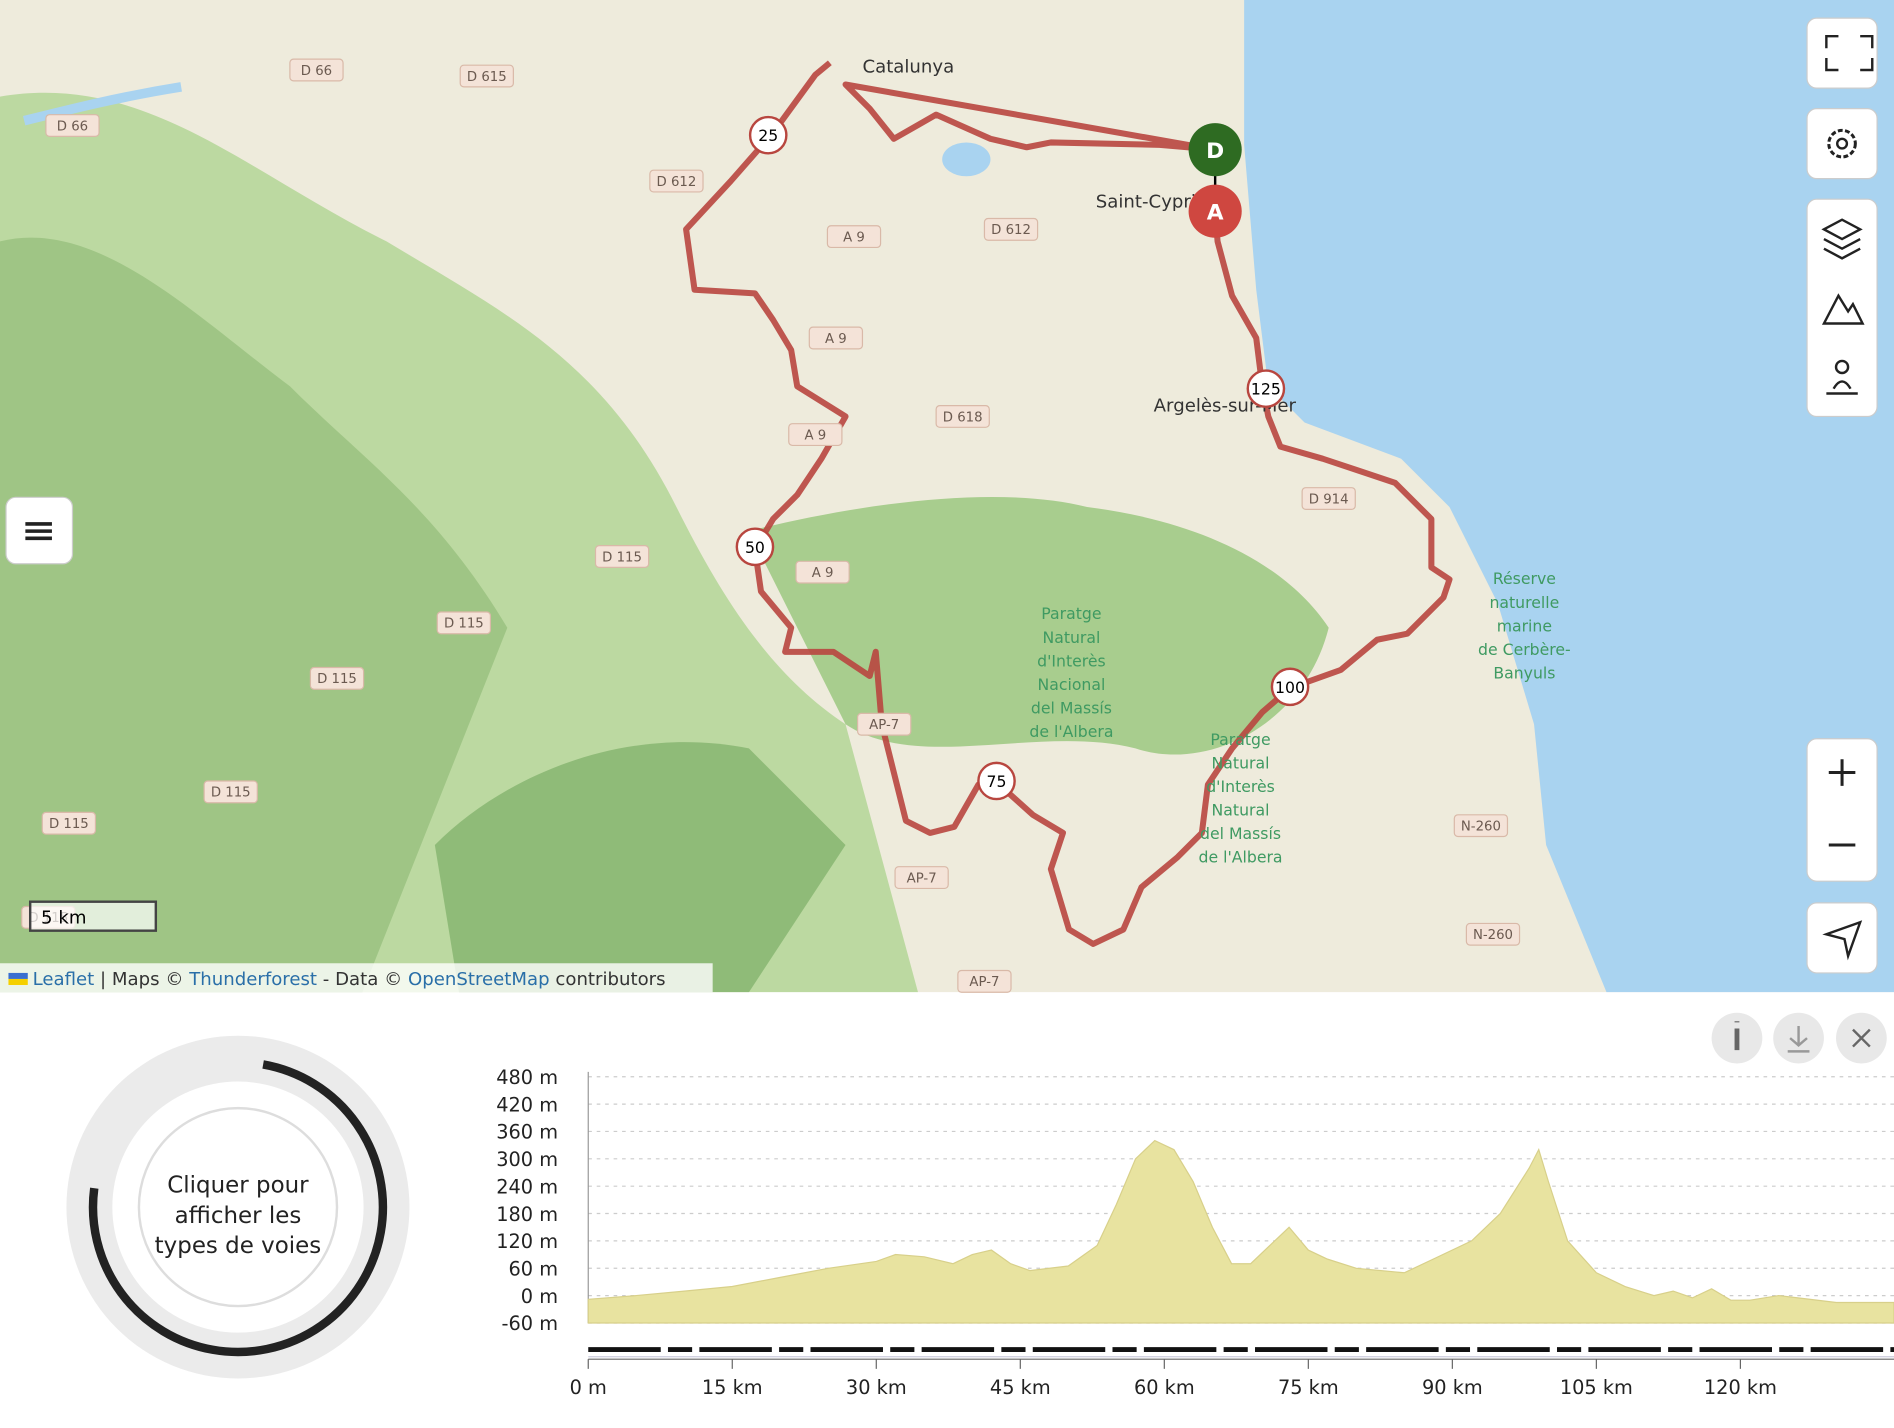 This screenshot has height=1428, width=1894. What do you see at coordinates (527, 1159) in the screenshot?
I see `y-tick-label: 300 m` at bounding box center [527, 1159].